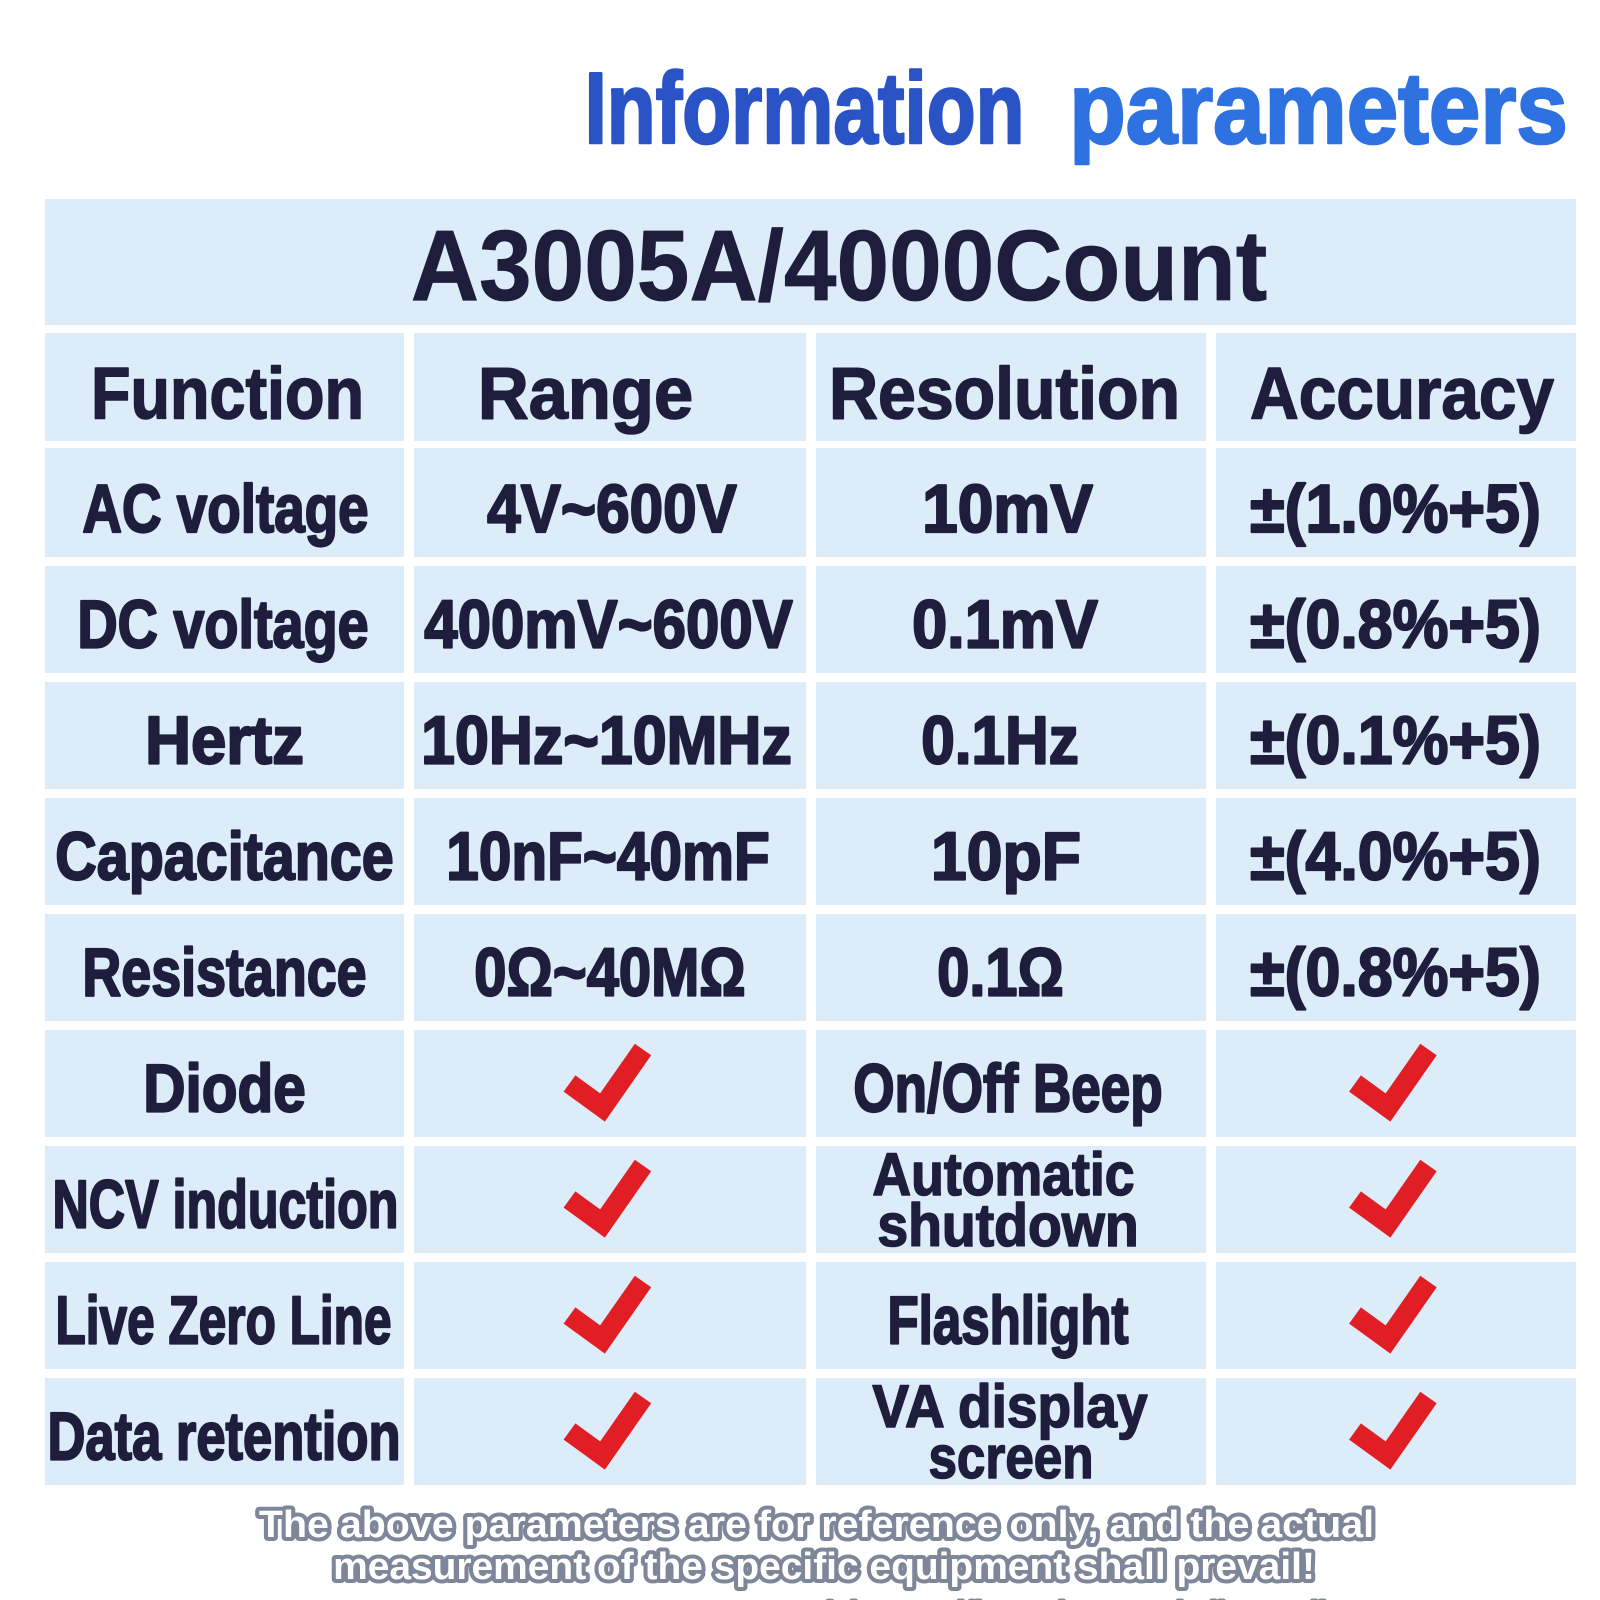  What do you see at coordinates (226, 1204) in the screenshot?
I see `svg-text: NCV induction` at bounding box center [226, 1204].